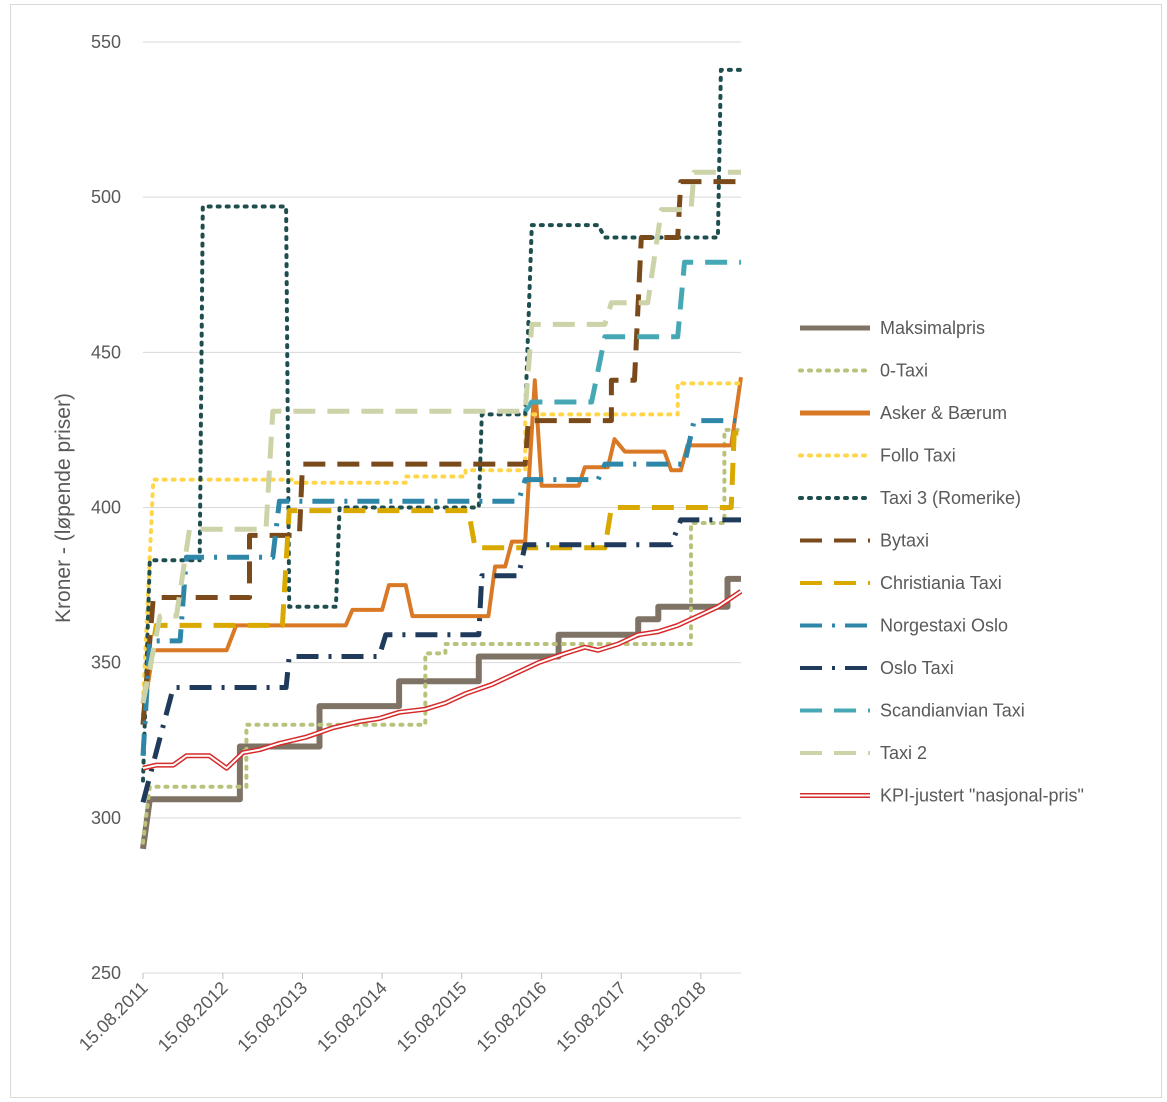 This screenshot has width=1167, height=1102. Describe the element at coordinates (917, 668) in the screenshot. I see `legend-label: Oslo Taxi` at that location.